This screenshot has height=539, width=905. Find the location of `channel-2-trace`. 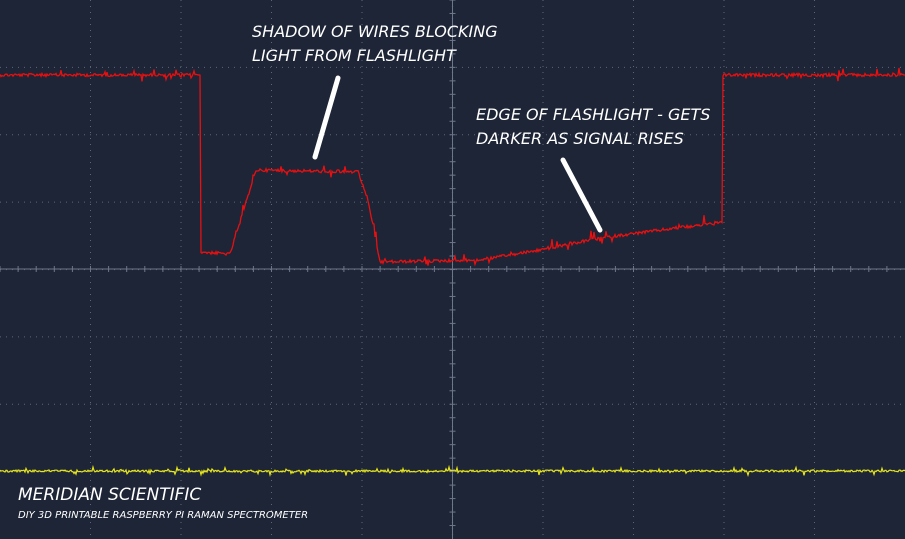

channel-2-trace is located at coordinates (452, 471).